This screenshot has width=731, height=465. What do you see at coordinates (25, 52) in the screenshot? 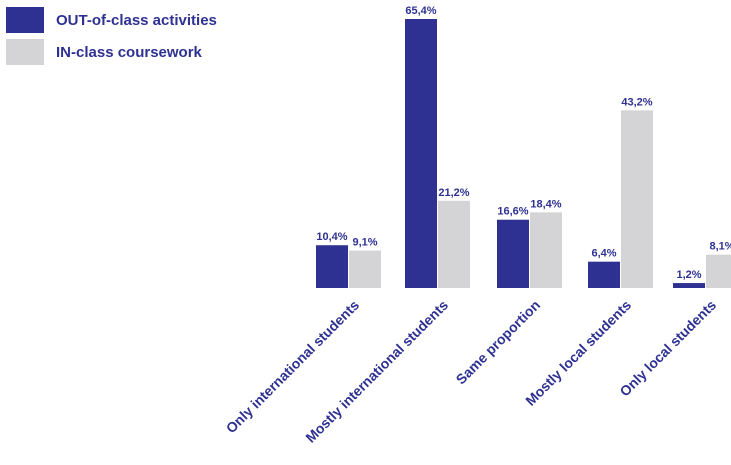
I see `legend-swatch-in-class` at bounding box center [25, 52].